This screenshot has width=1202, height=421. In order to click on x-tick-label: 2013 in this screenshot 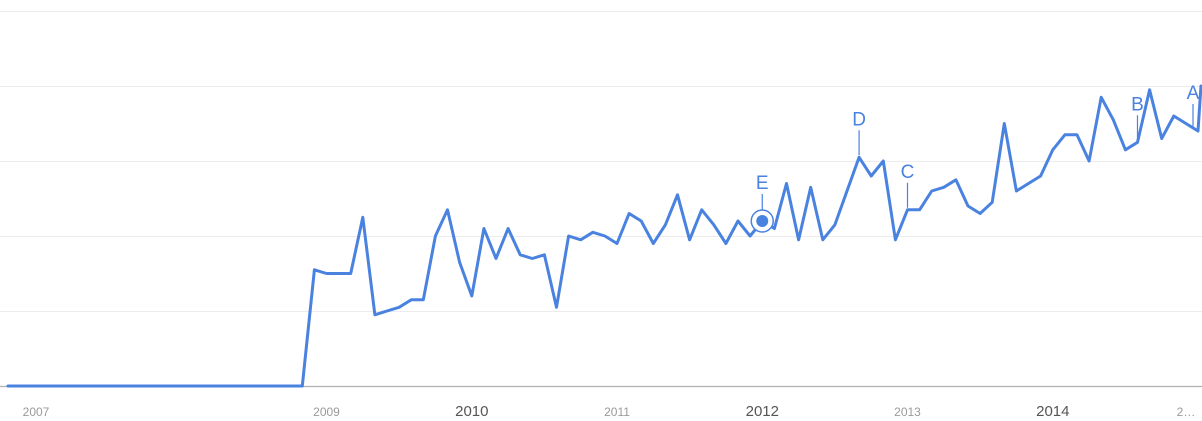, I will do `click(907, 412)`.